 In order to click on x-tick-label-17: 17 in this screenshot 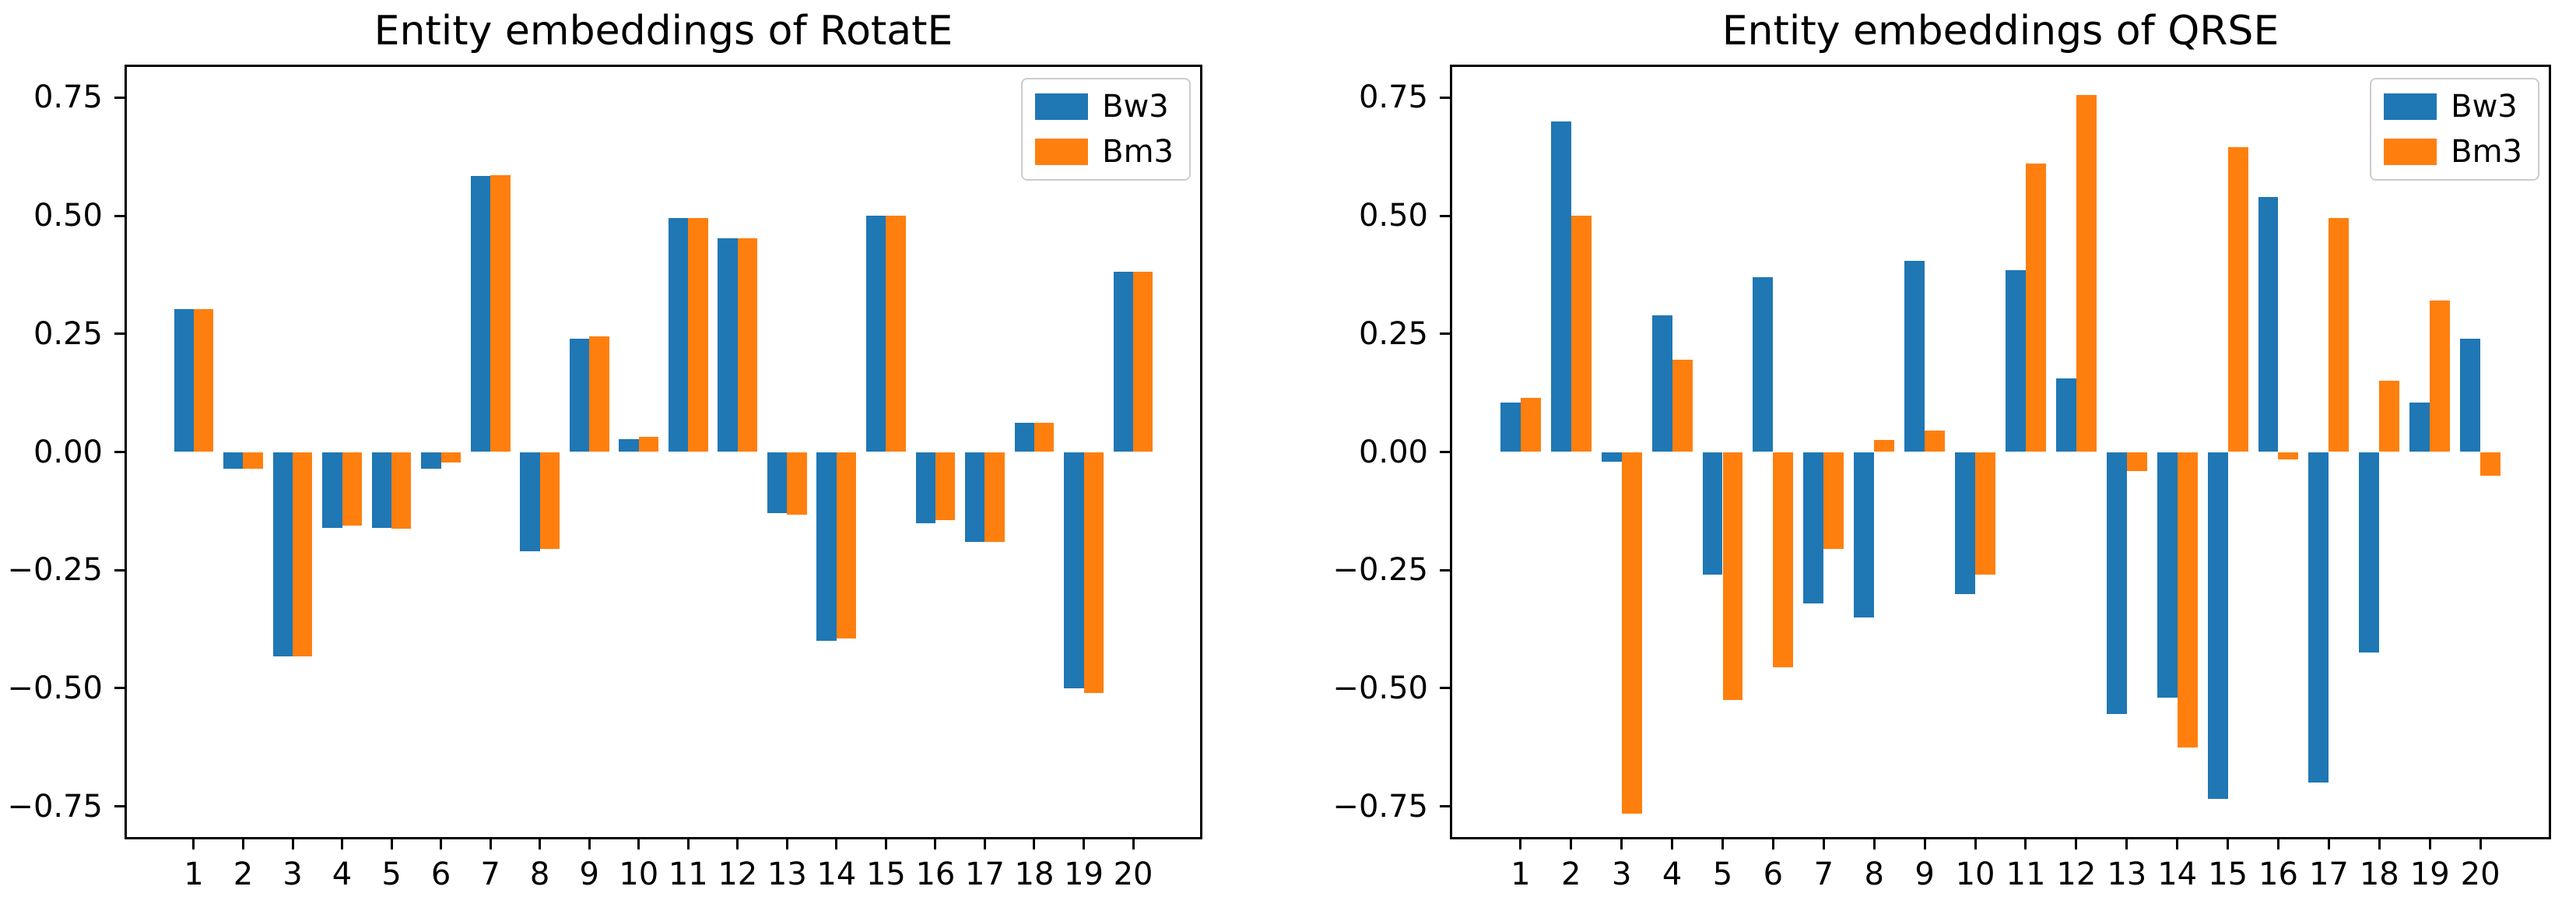, I will do `click(2329, 874)`.